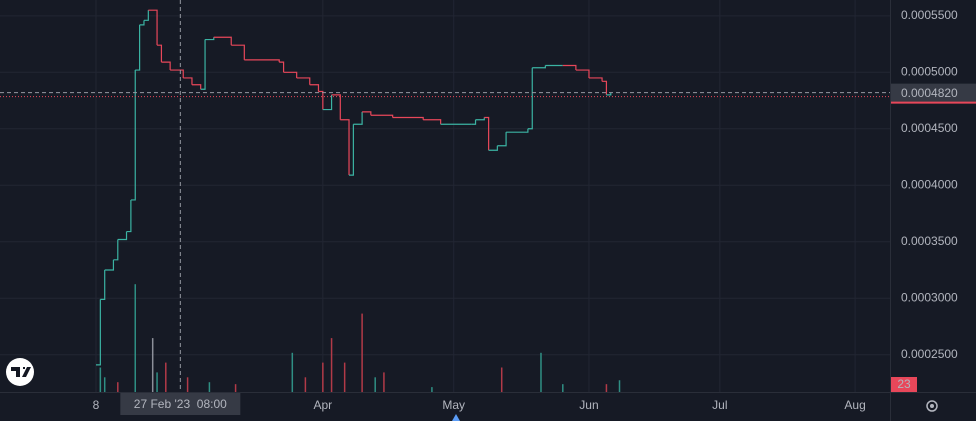 This screenshot has width=976, height=421. Describe the element at coordinates (96, 405) in the screenshot. I see `x-tick-label: 8` at that location.